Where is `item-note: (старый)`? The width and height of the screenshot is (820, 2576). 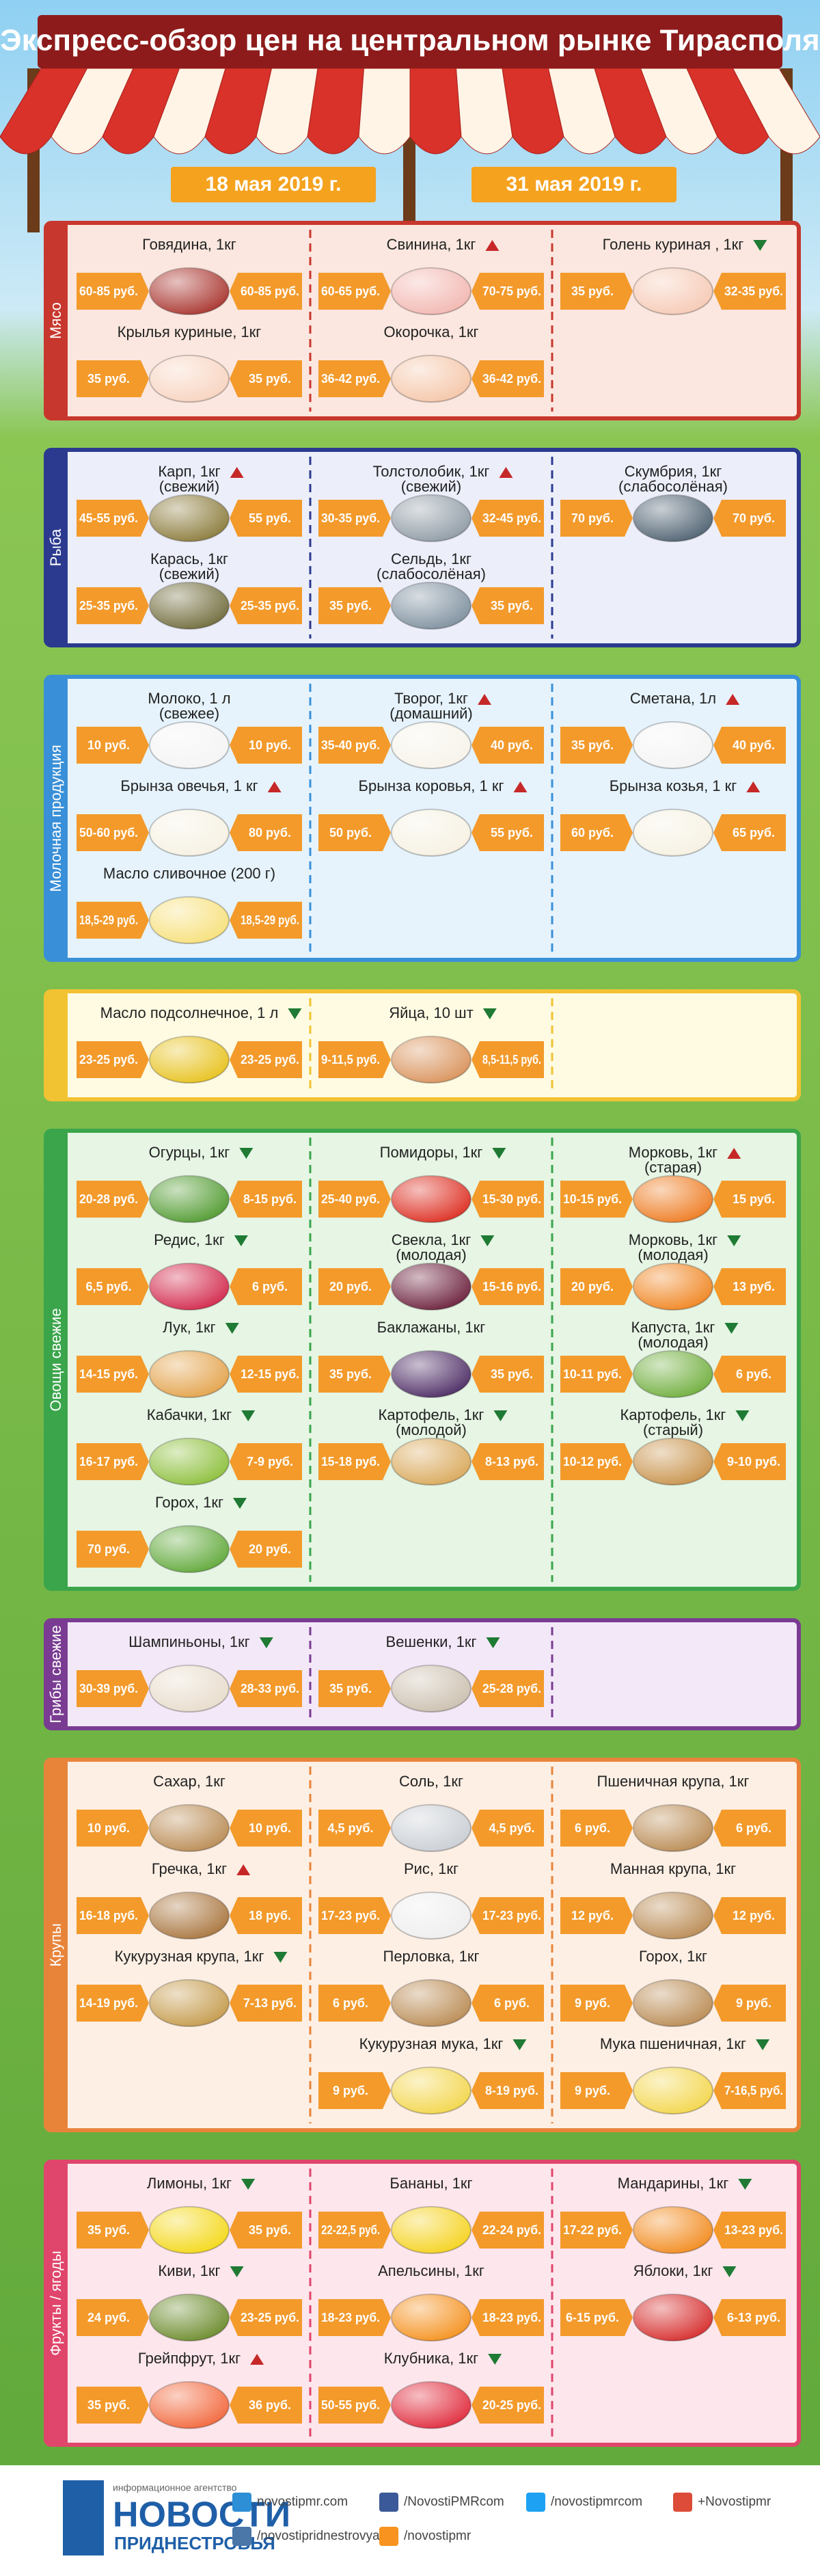 item-note: (старый) is located at coordinates (673, 1429).